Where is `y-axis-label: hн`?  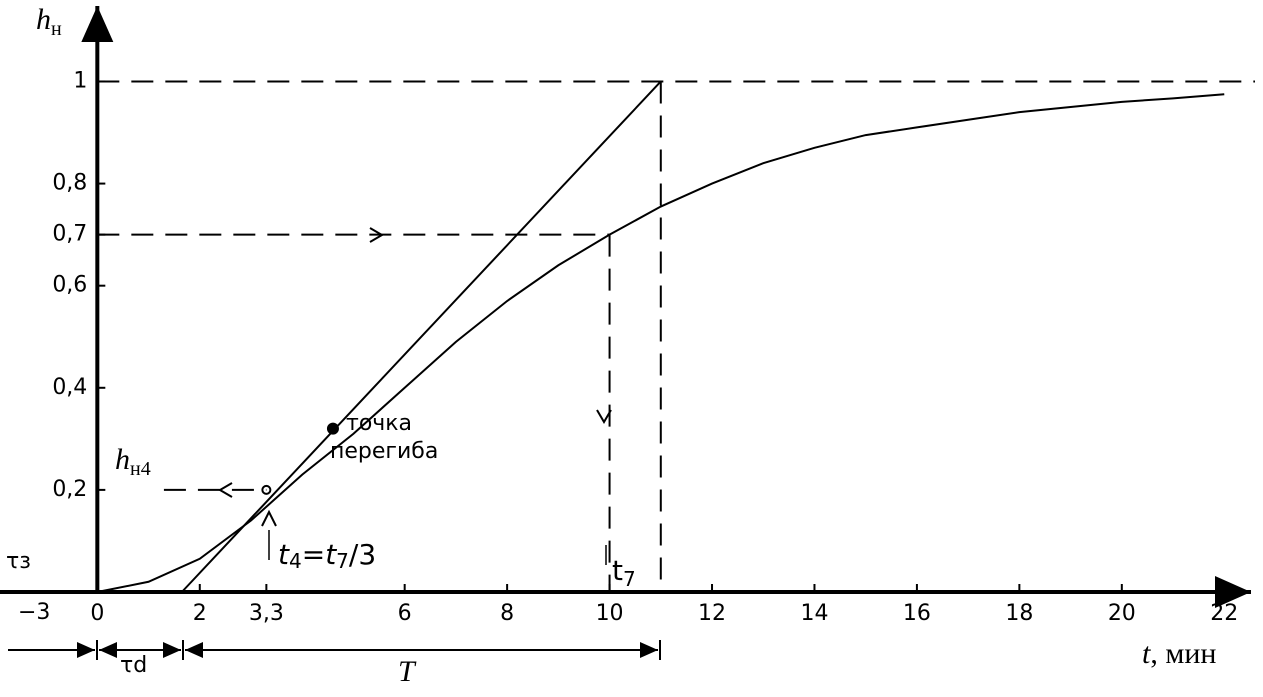
y-axis-label: hн is located at coordinates (49, 21).